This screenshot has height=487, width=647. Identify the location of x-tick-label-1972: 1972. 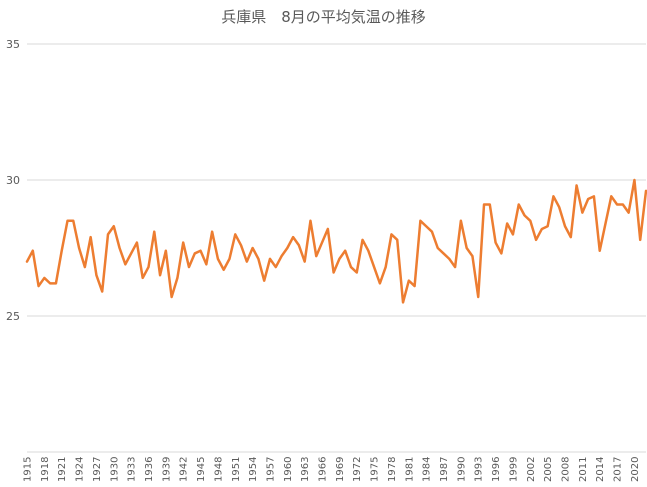
(357, 469).